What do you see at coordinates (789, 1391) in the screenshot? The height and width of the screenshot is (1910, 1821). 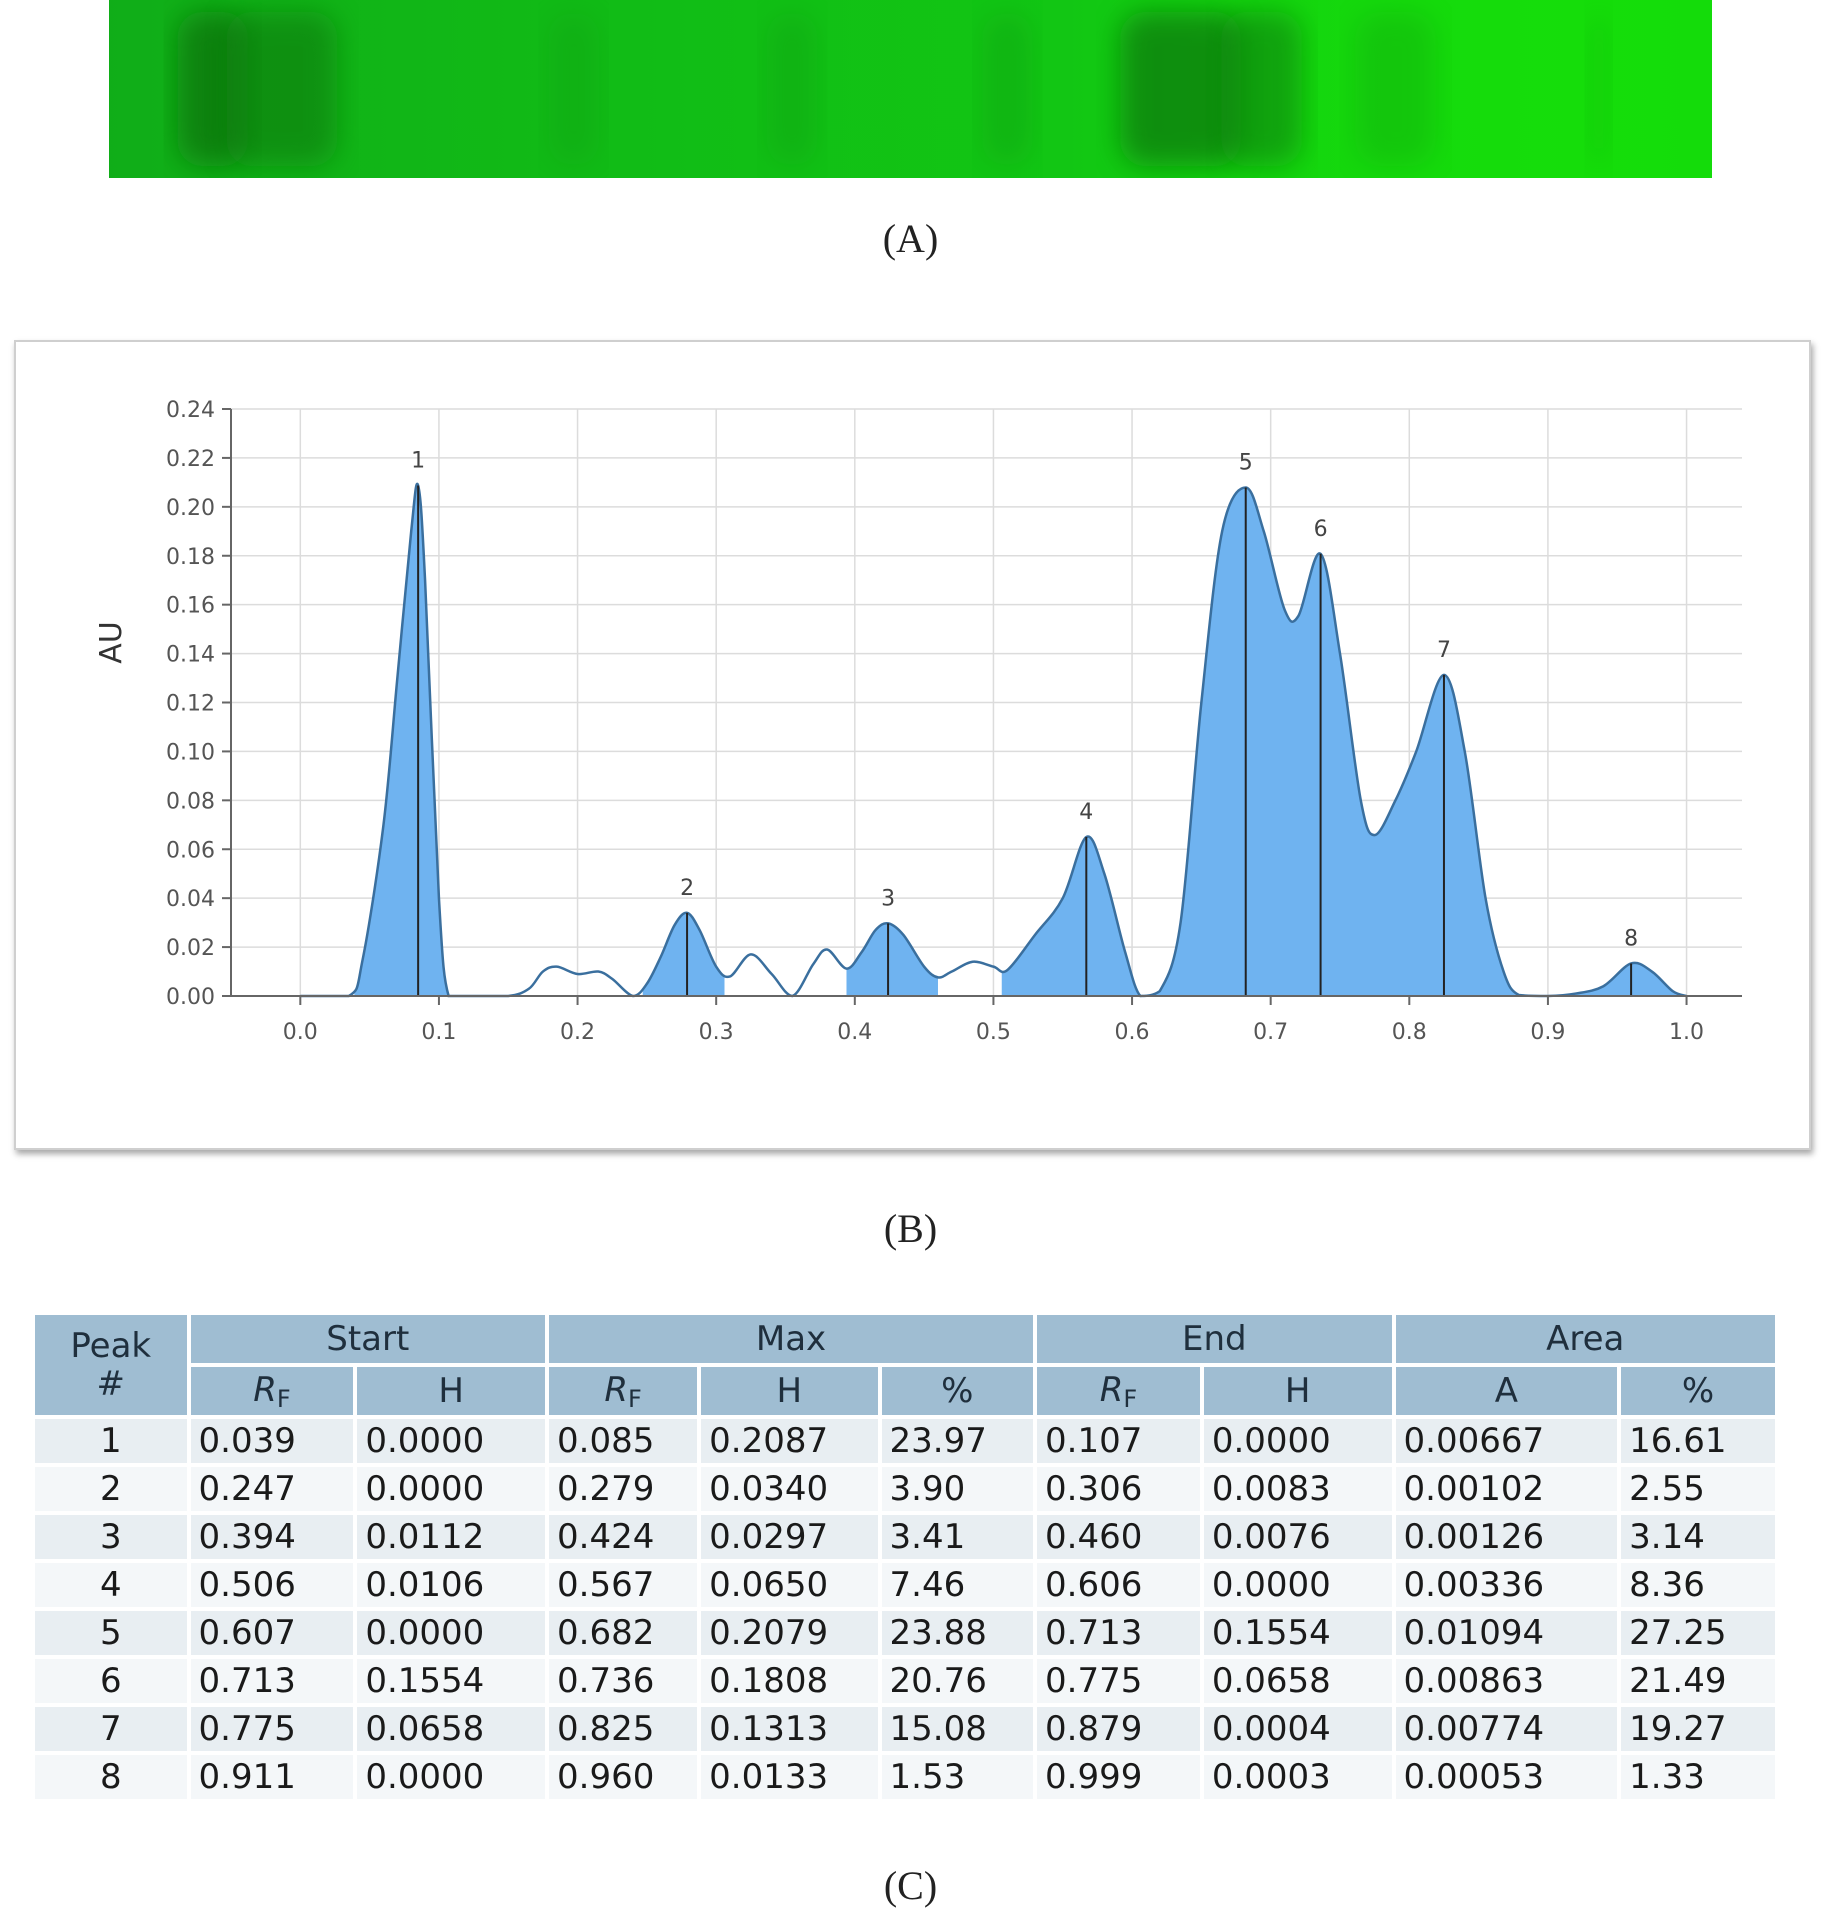 I see `subheader-max-h: H` at bounding box center [789, 1391].